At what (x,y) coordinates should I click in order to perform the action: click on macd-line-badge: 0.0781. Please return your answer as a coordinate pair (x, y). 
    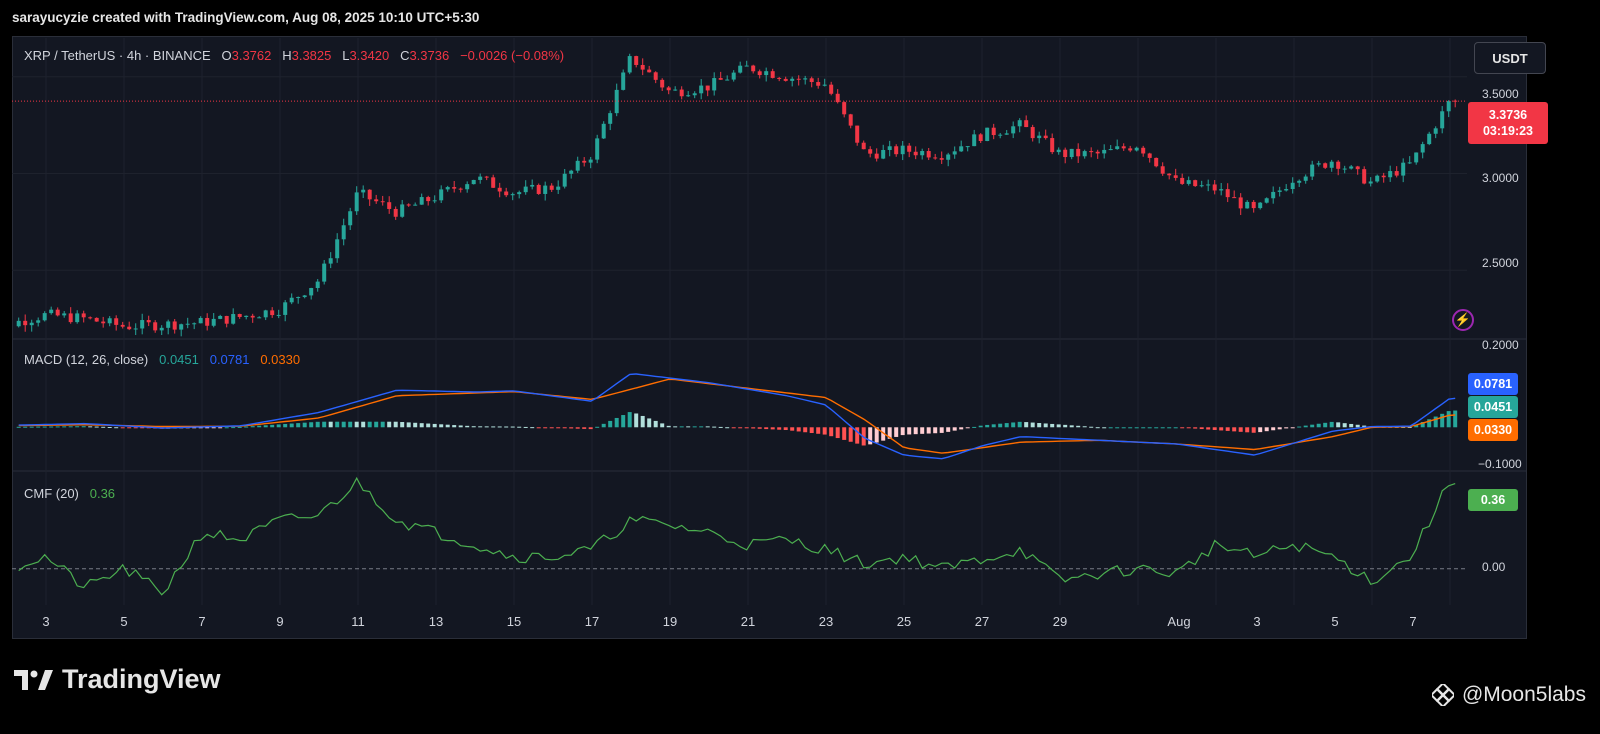
    Looking at the image, I should click on (1493, 384).